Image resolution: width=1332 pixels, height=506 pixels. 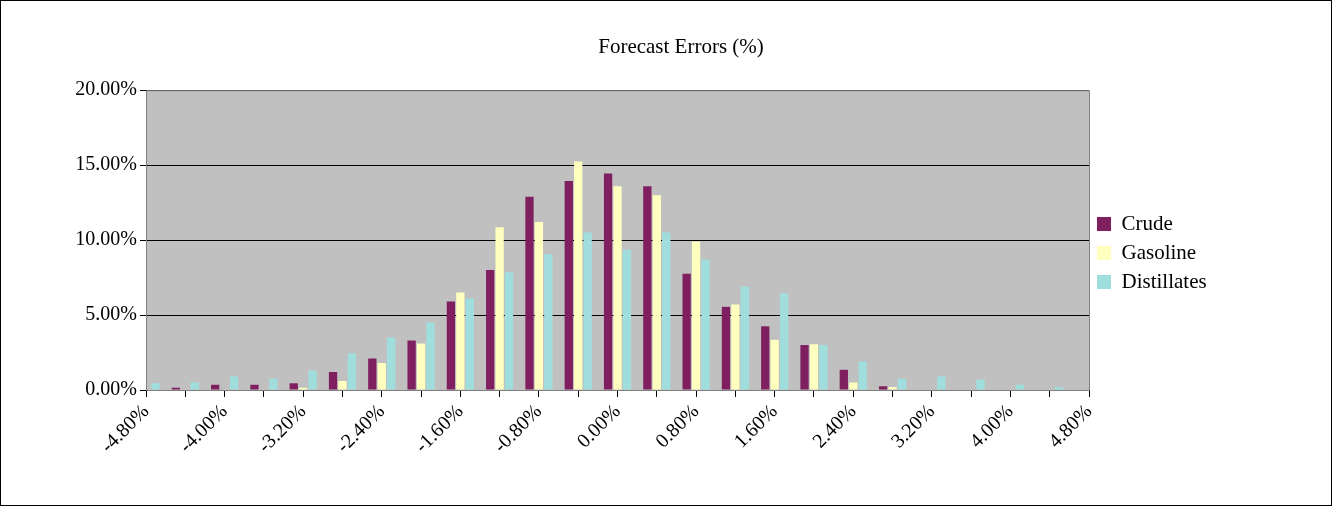 What do you see at coordinates (106, 238) in the screenshot?
I see `y-tick-label: 10.00%` at bounding box center [106, 238].